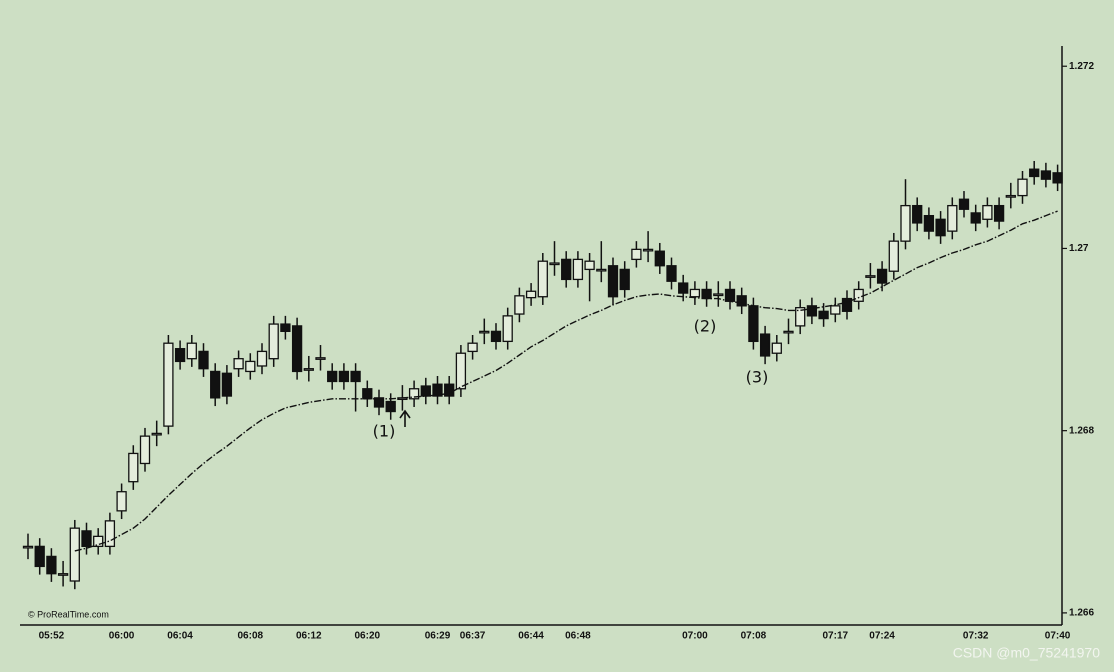 The image size is (1114, 672). What do you see at coordinates (1058, 636) in the screenshot?
I see `x-tick-label: 07:40` at bounding box center [1058, 636].